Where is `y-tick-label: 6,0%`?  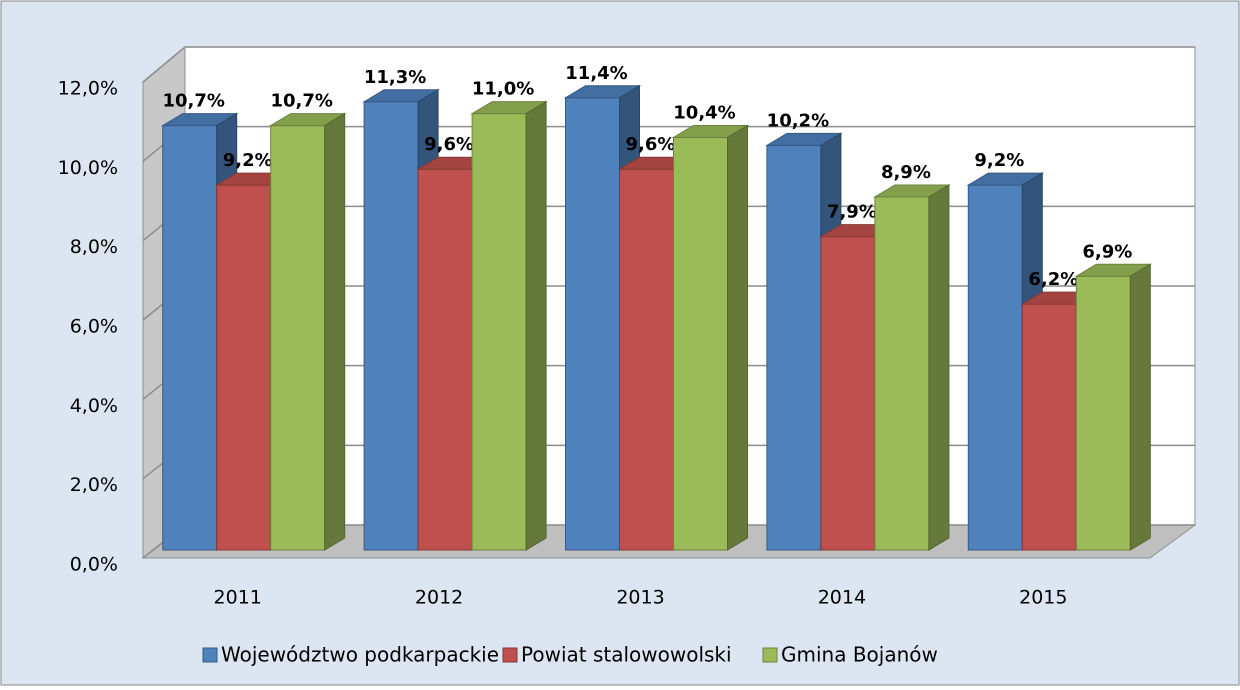
y-tick-label: 6,0% is located at coordinates (94, 327).